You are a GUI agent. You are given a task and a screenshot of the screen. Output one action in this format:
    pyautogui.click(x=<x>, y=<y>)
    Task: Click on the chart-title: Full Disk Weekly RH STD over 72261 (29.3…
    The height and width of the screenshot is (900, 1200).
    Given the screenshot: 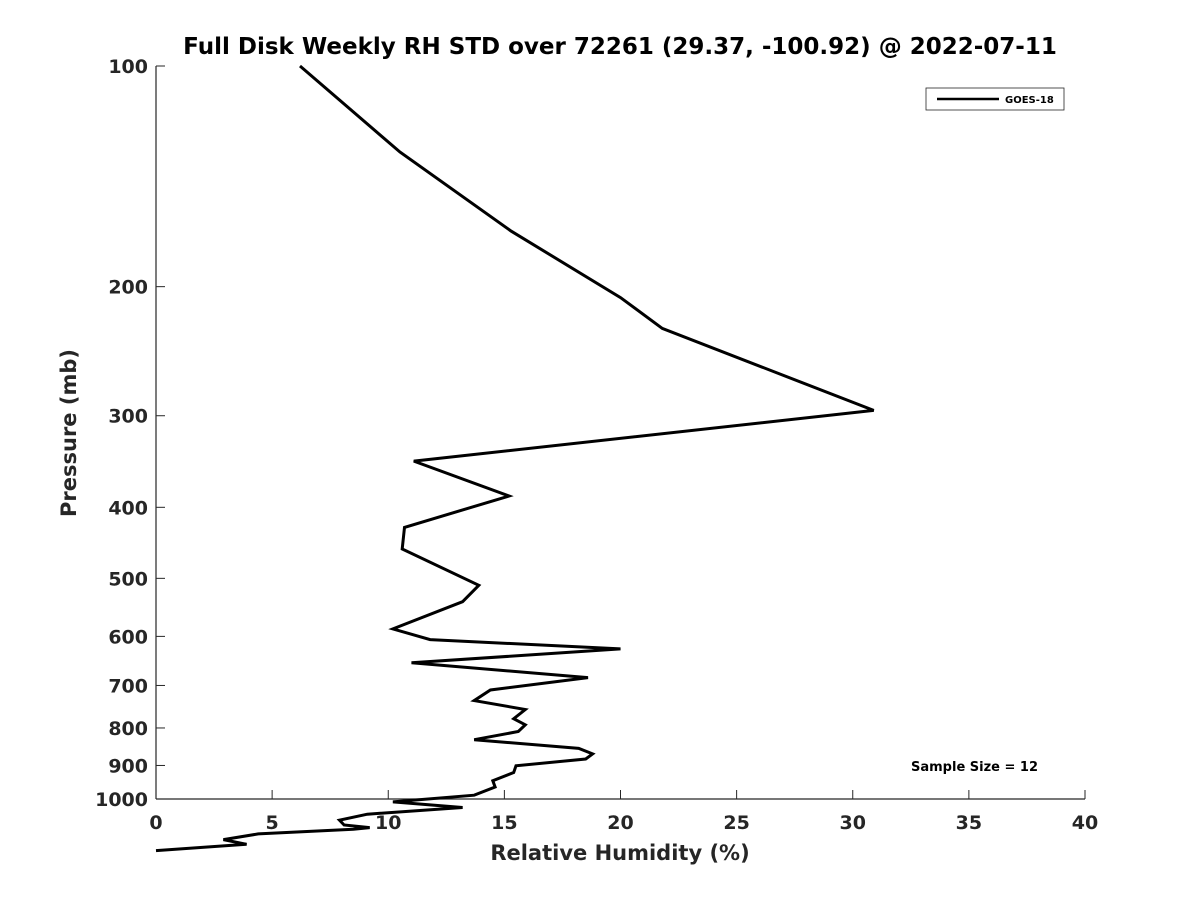 What is the action you would take?
    pyautogui.click(x=620, y=47)
    